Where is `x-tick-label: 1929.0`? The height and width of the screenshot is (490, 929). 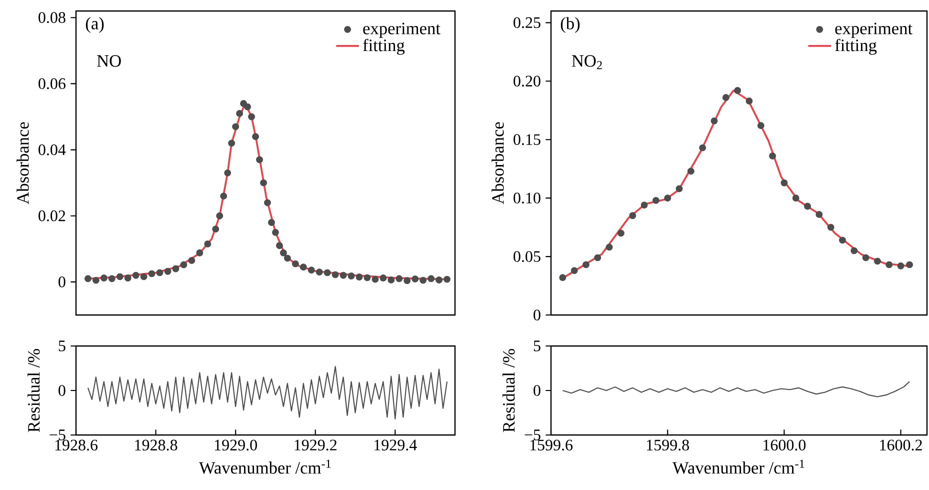
x-tick-label: 1929.0 is located at coordinates (235, 445).